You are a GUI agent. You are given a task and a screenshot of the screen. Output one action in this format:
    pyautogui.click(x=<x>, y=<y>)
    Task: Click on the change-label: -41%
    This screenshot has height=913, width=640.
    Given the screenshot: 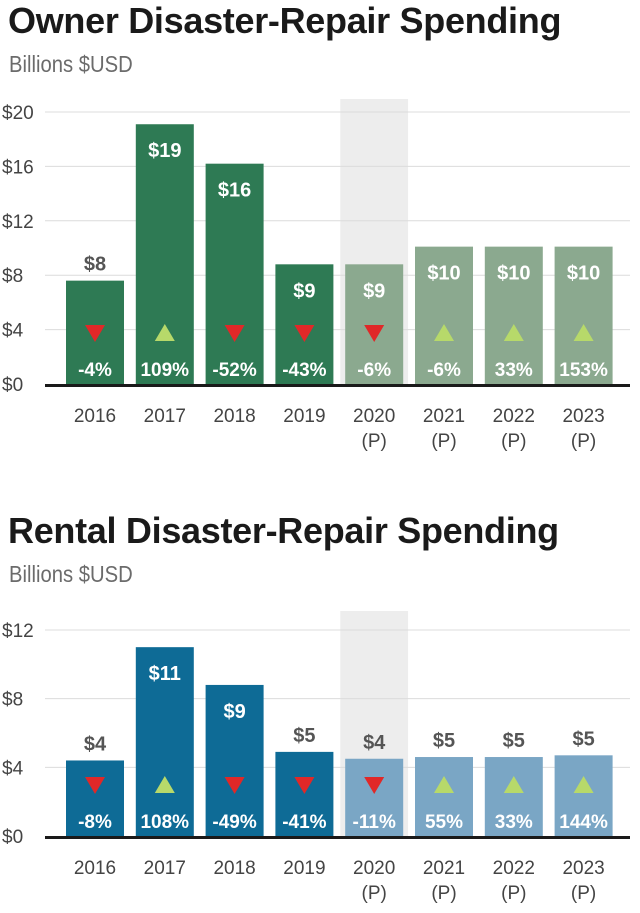 What is the action you would take?
    pyautogui.click(x=304, y=822)
    